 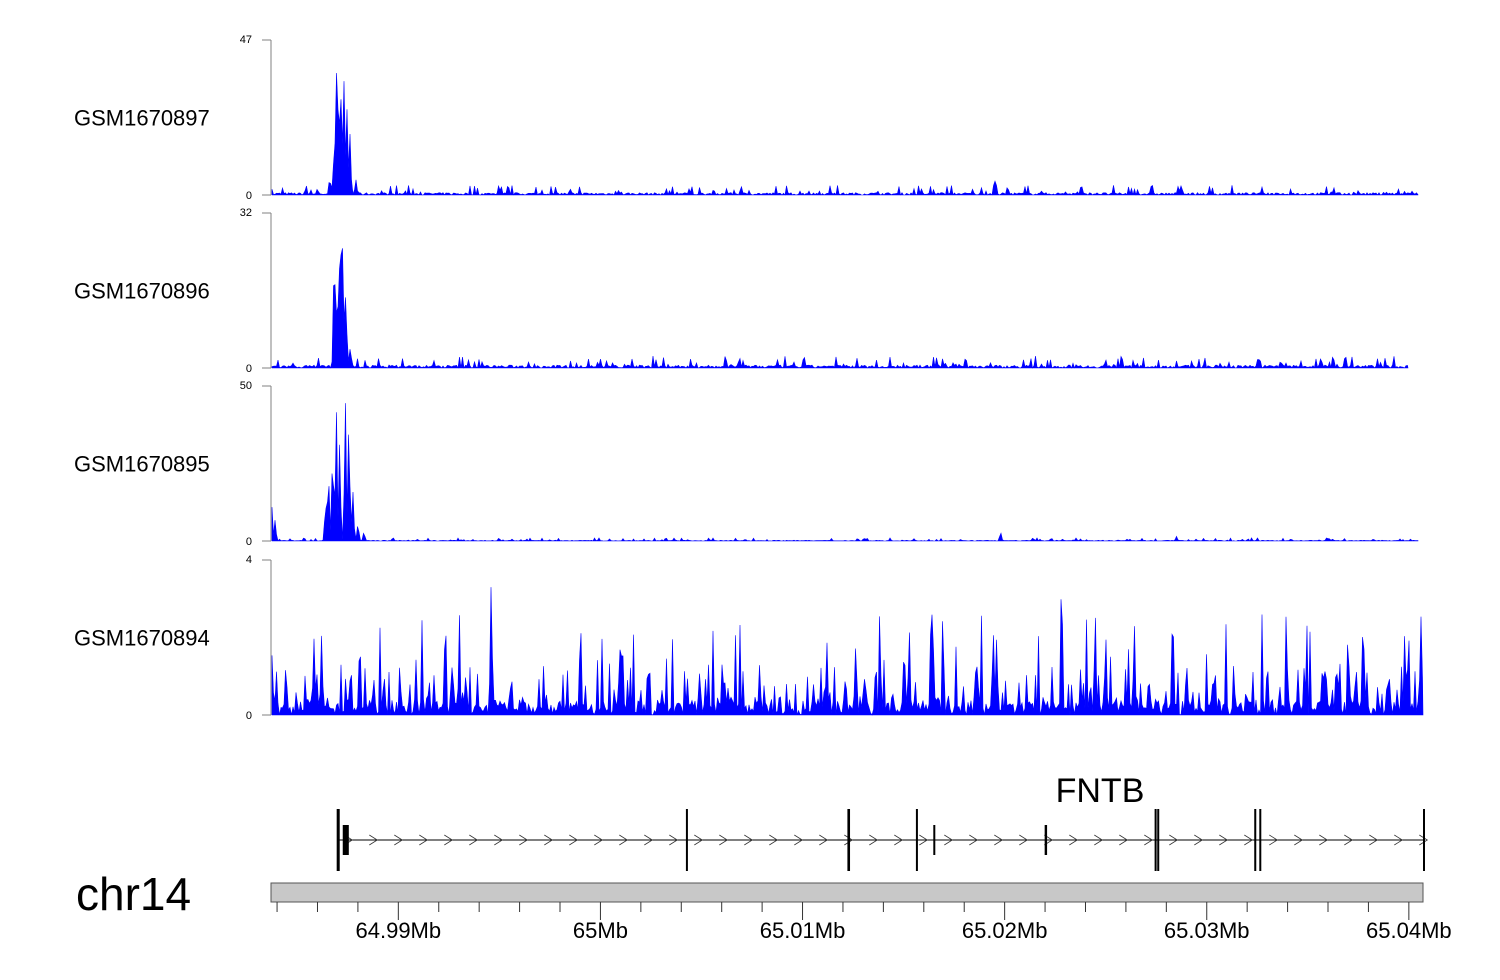 I want to click on gene-name-label: FNTB, so click(x=1100, y=791).